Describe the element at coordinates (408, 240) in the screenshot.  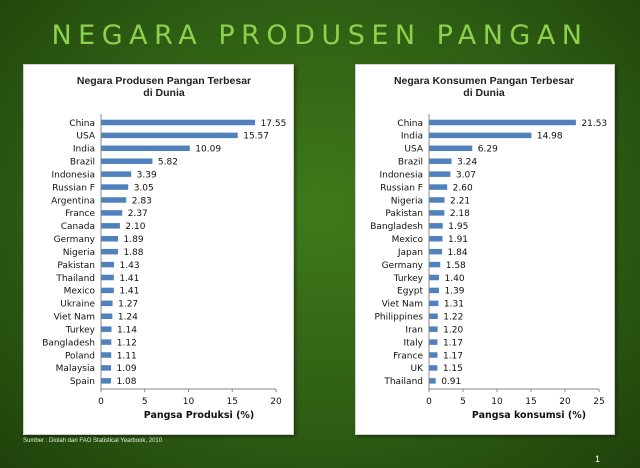
I see `category-label: Mexico` at that location.